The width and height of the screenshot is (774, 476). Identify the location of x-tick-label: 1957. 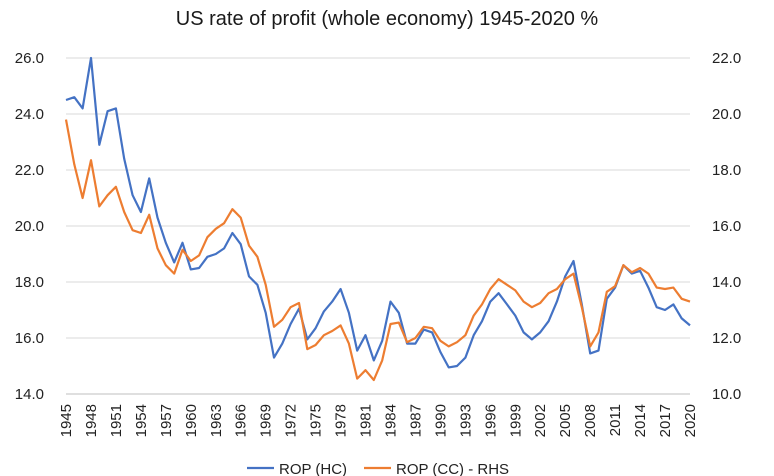
(166, 420).